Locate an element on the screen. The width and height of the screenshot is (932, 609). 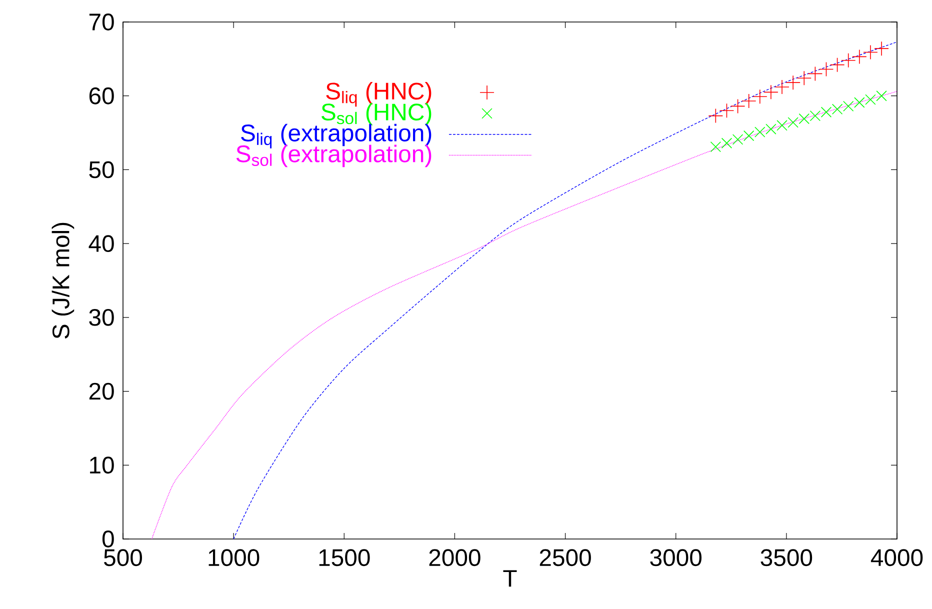
x-tick-label: 3000 is located at coordinates (676, 557).